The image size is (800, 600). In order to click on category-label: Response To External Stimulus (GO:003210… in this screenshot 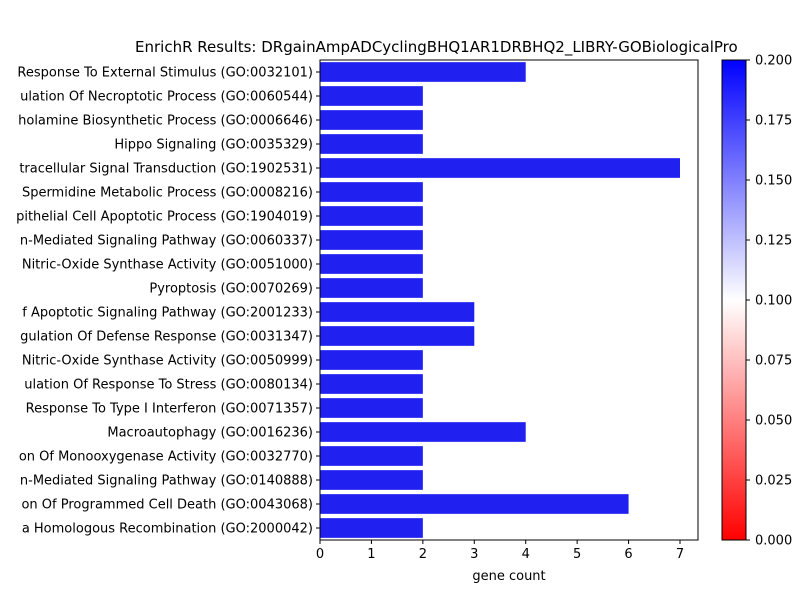, I will do `click(165, 73)`.